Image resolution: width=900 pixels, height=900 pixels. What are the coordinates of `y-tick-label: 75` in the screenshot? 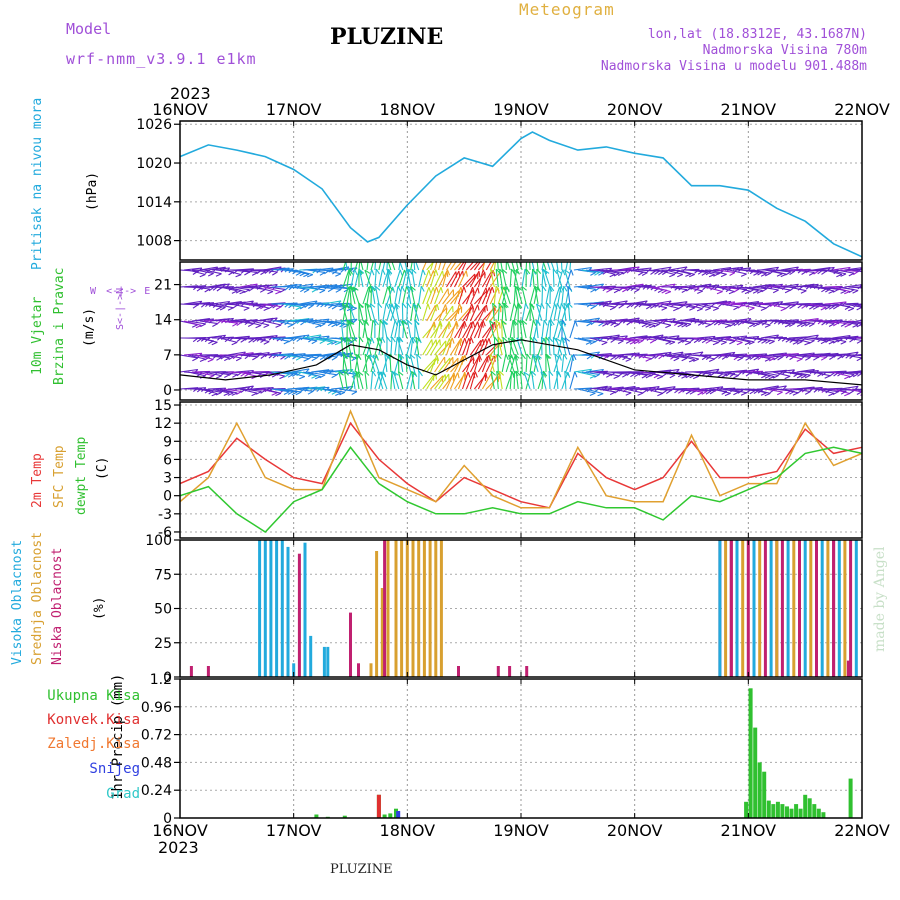 It's located at (163, 575).